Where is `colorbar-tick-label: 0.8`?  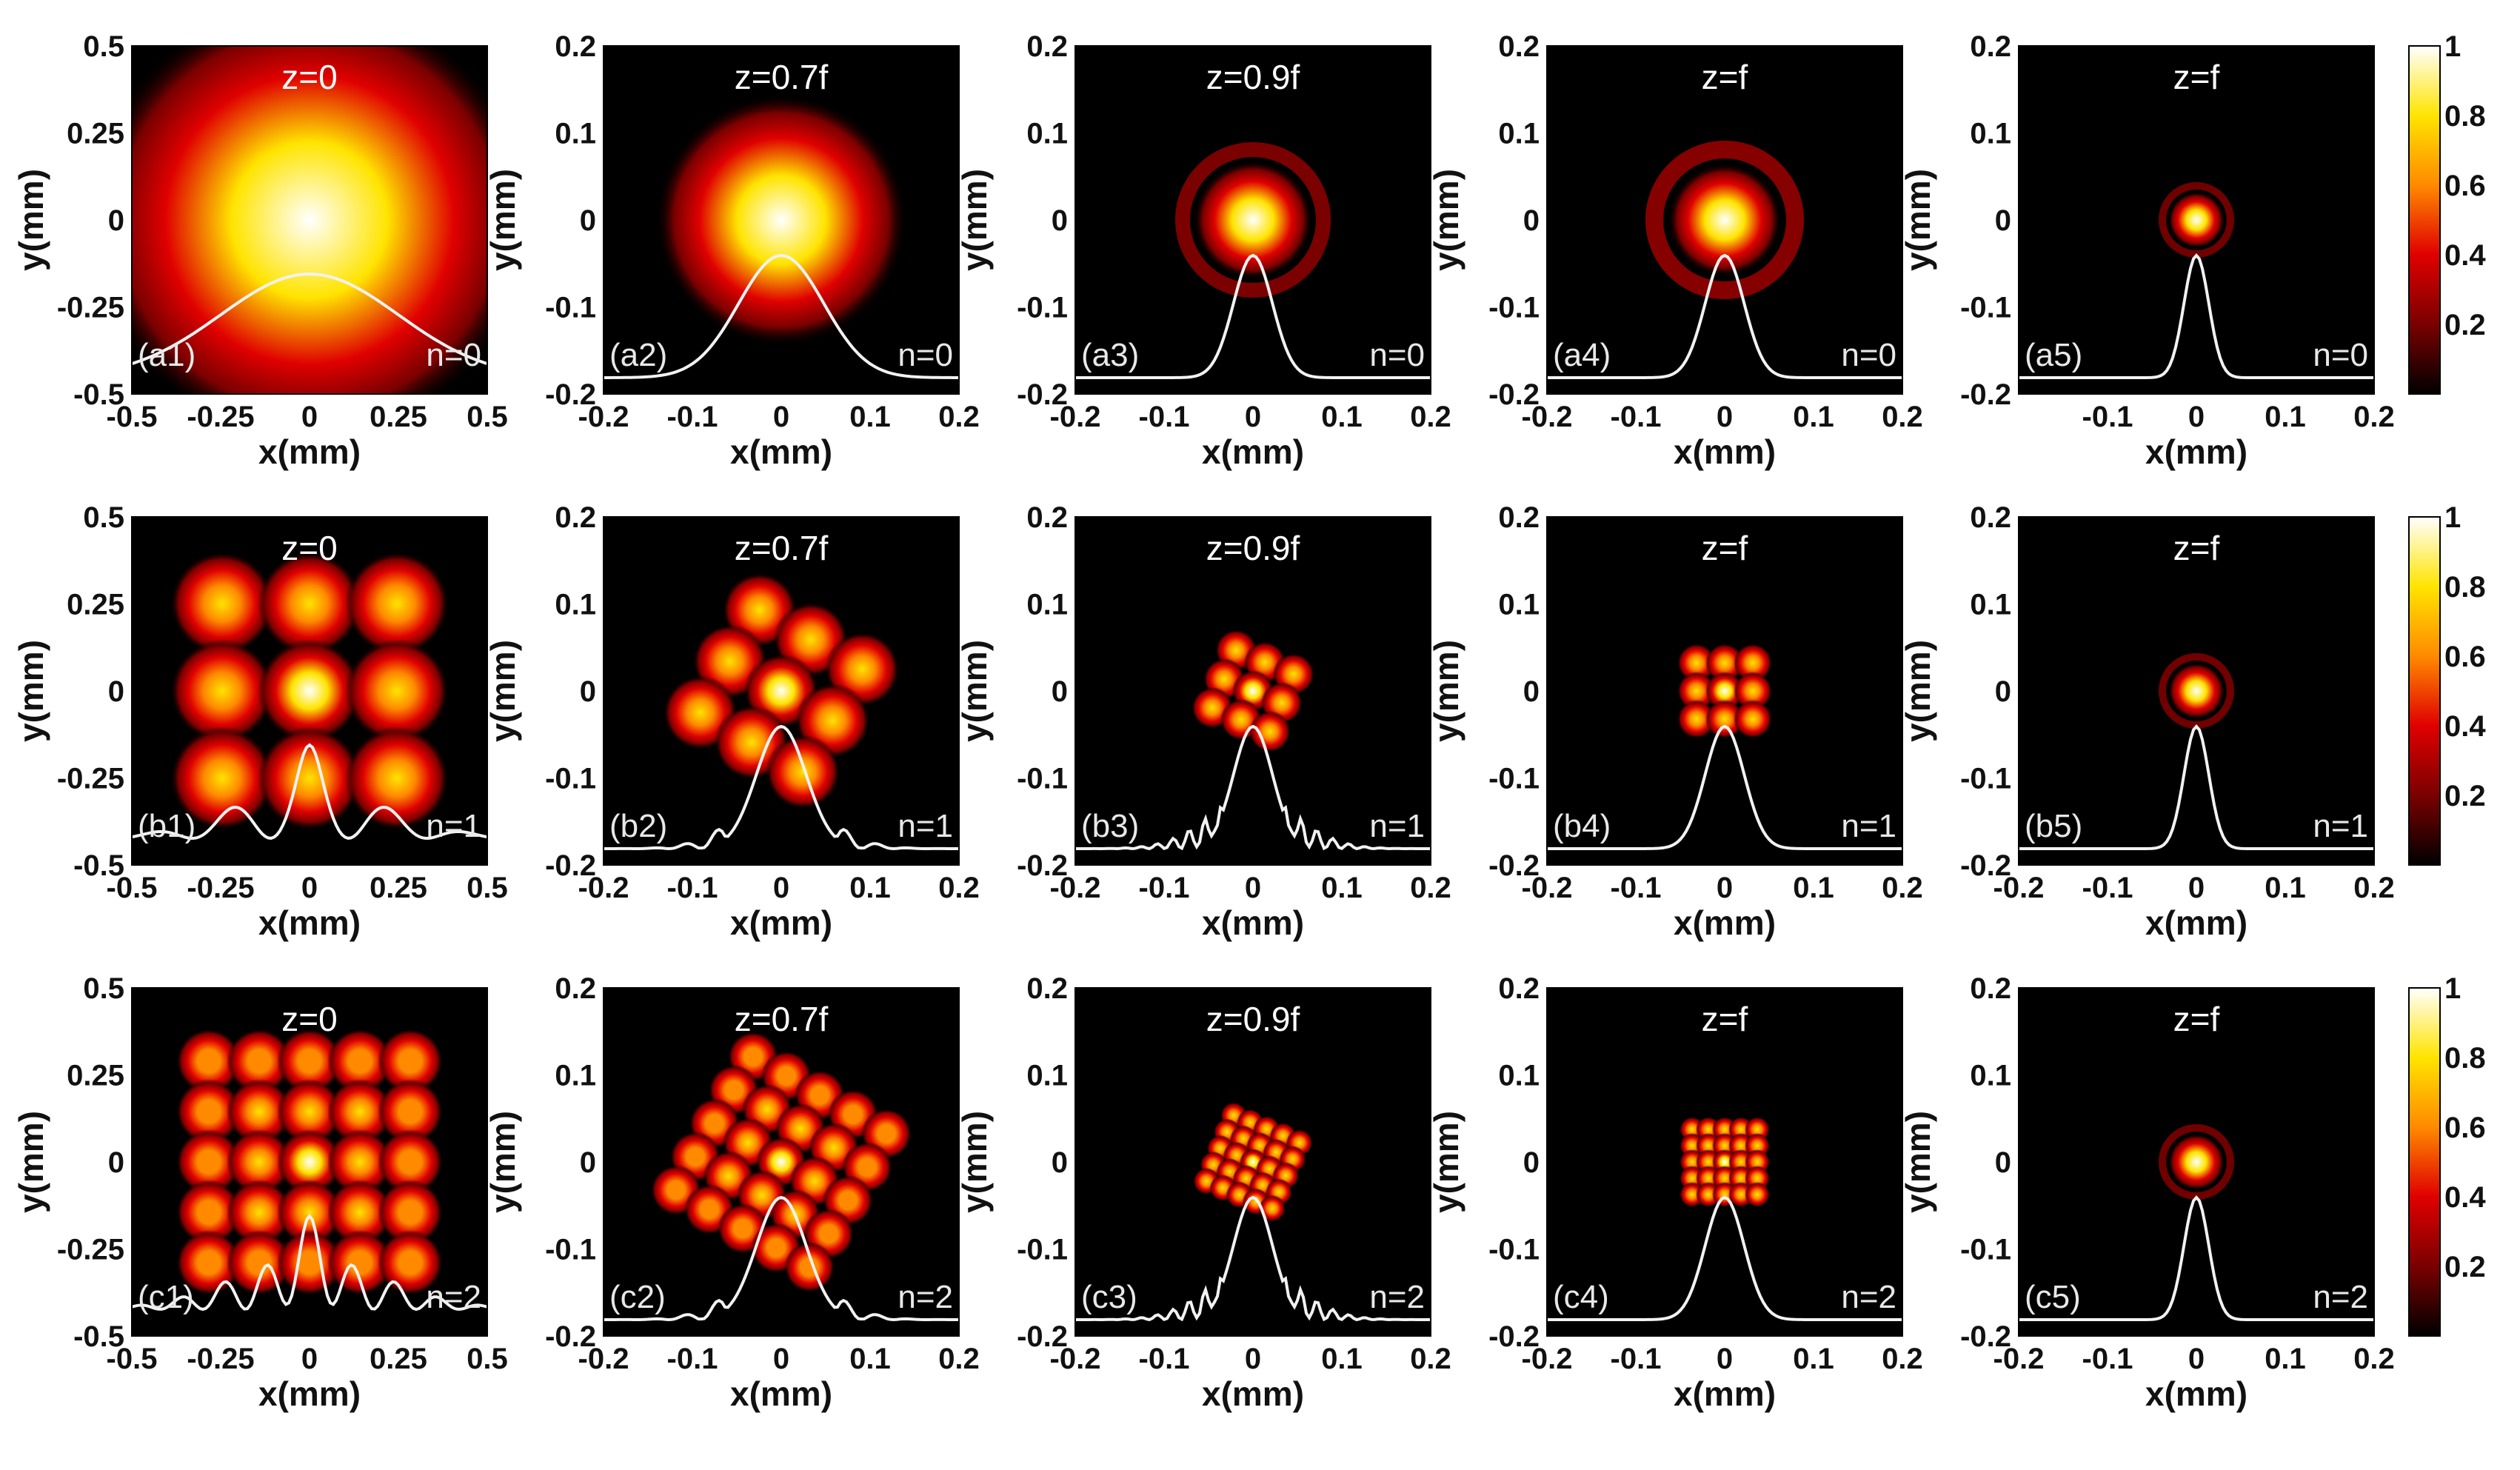 colorbar-tick-label: 0.8 is located at coordinates (2465, 1058).